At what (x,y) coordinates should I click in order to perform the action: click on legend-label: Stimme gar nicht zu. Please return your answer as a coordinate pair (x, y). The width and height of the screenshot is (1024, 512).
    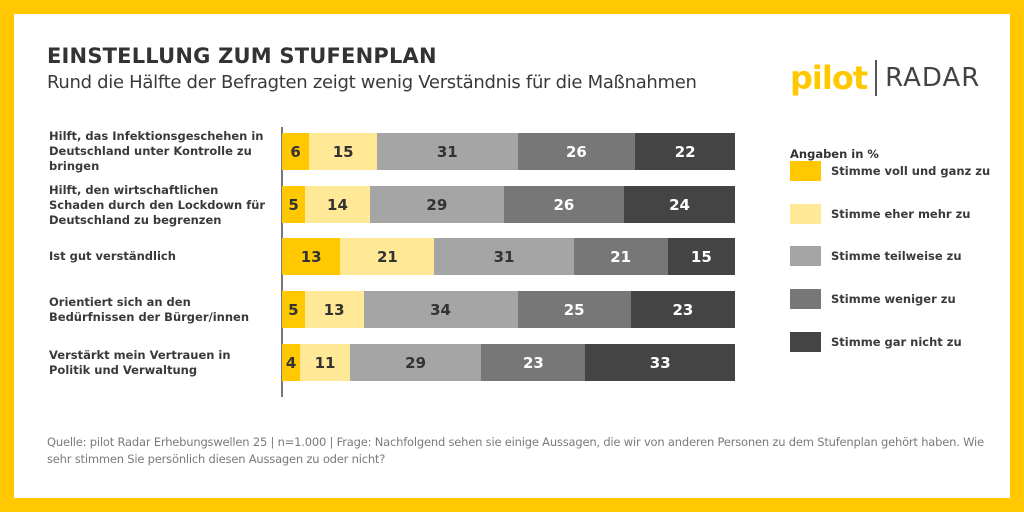
    Looking at the image, I should click on (896, 342).